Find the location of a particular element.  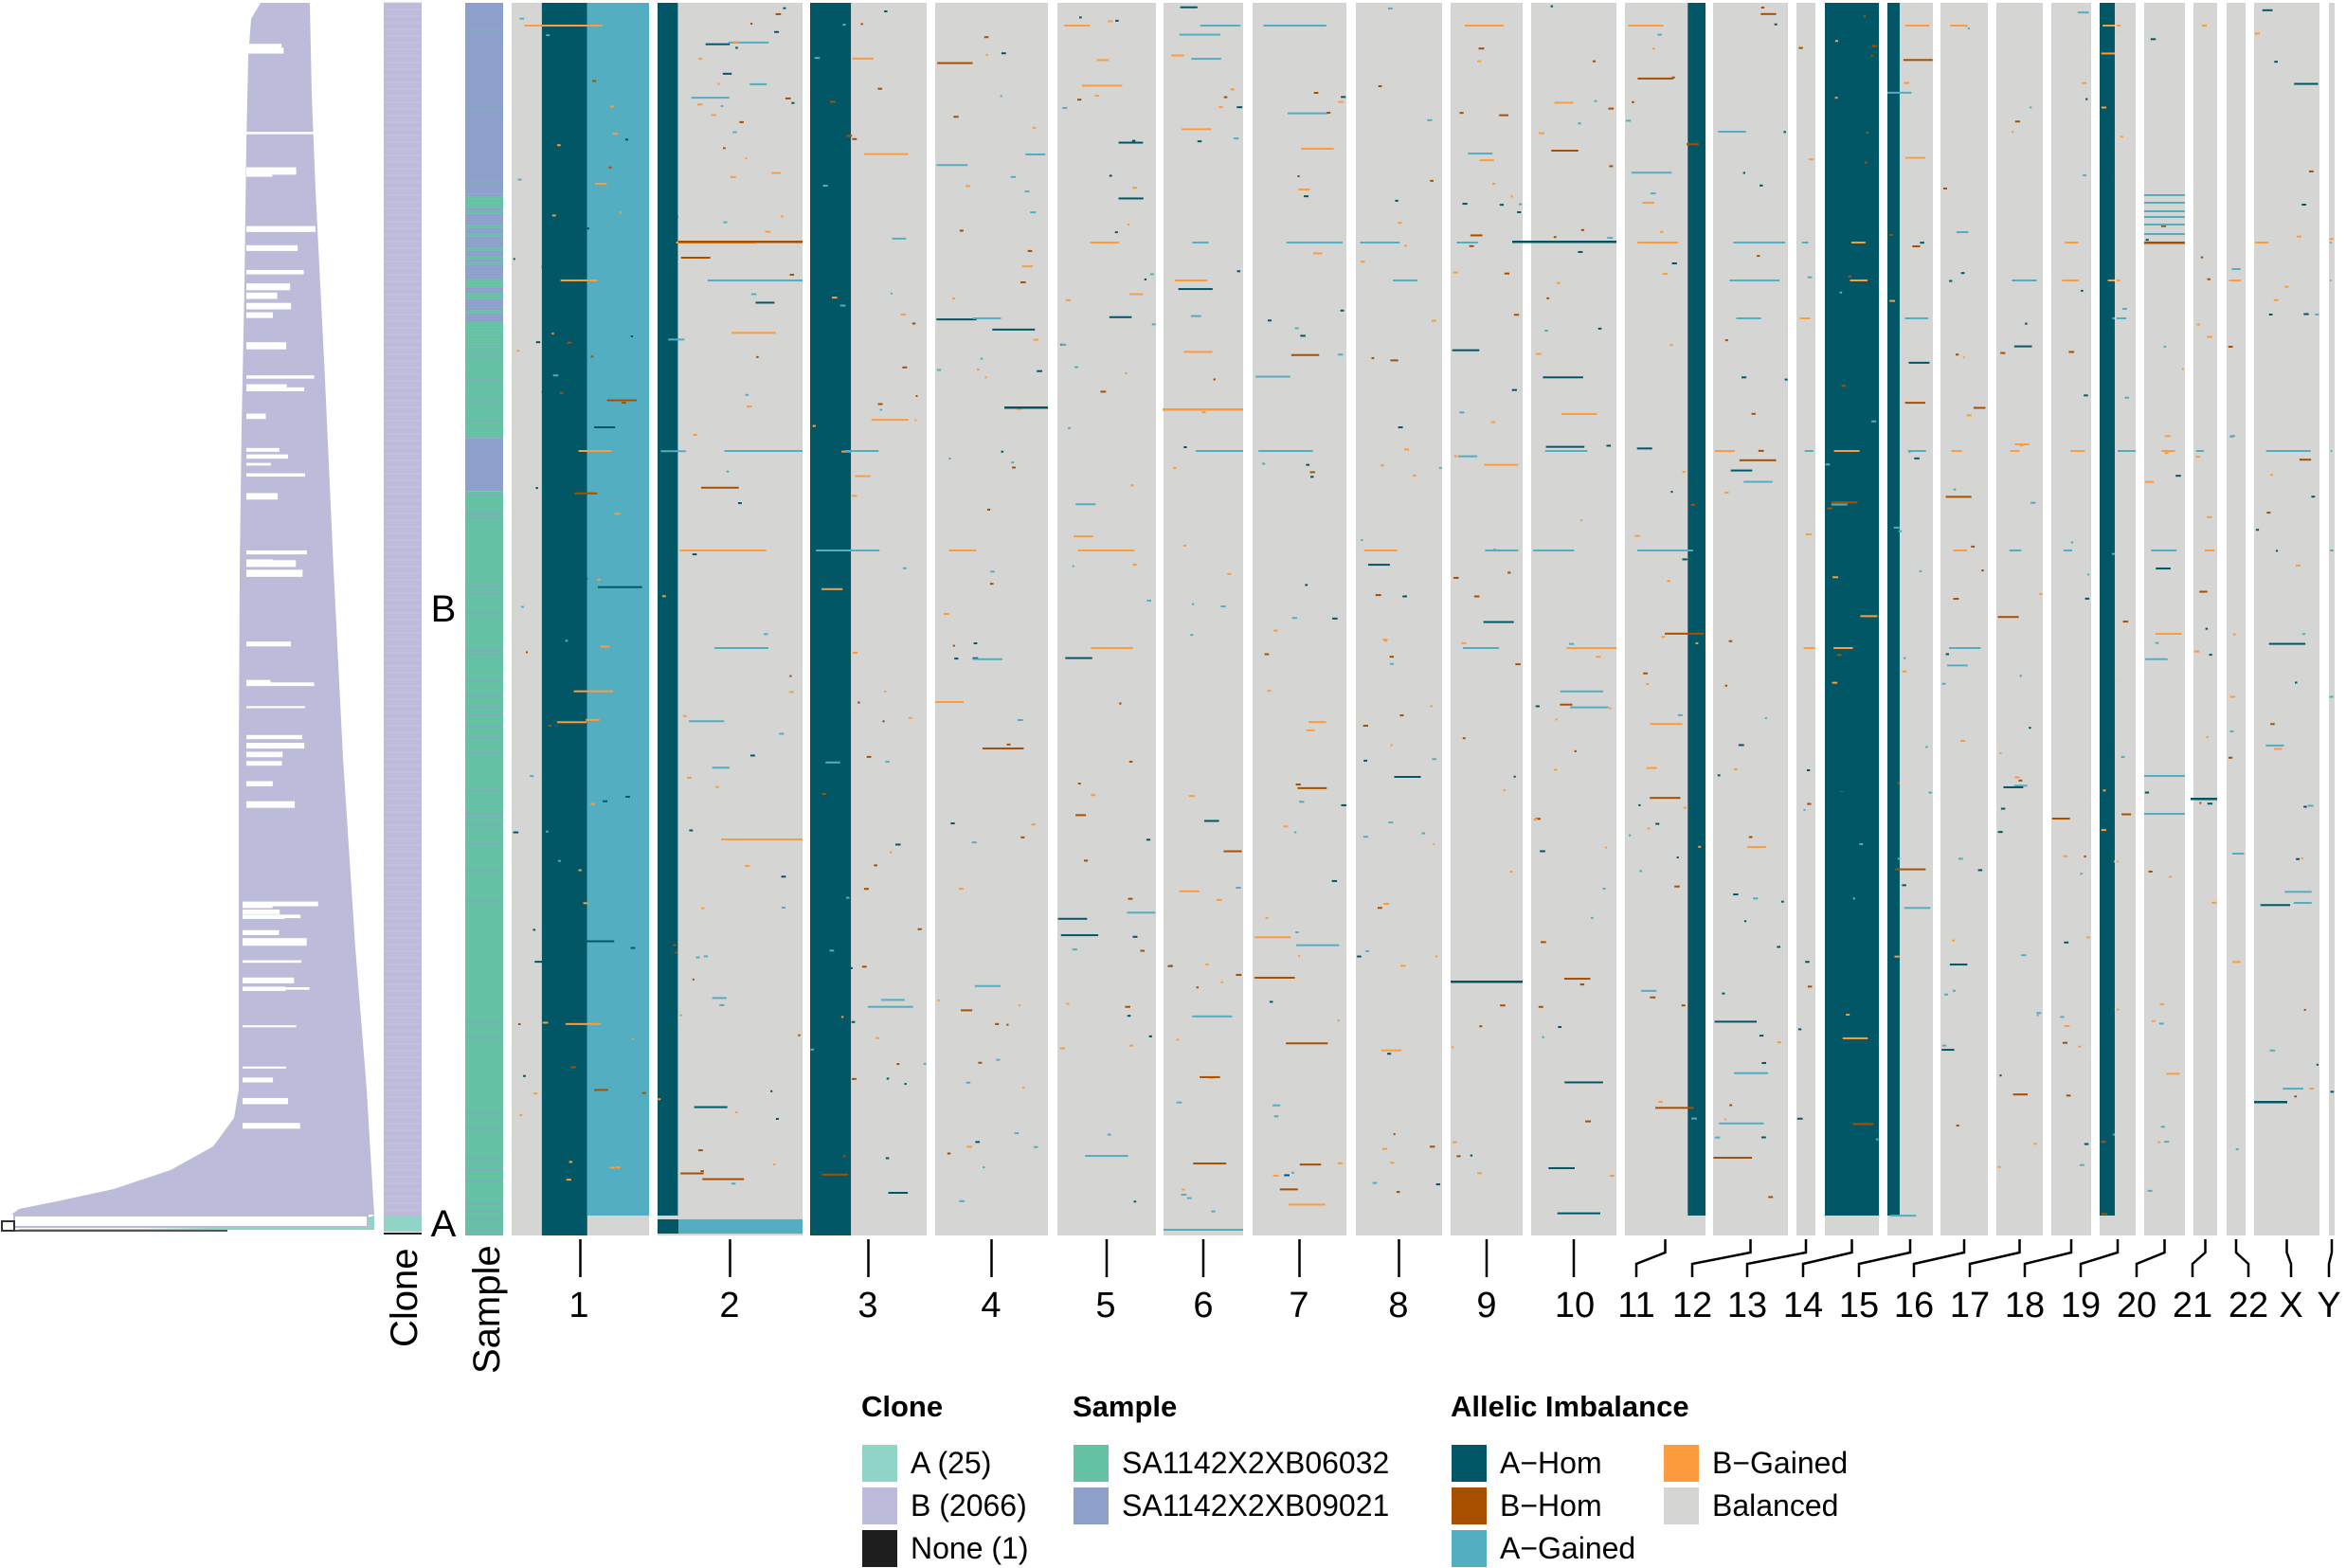

clone-annotation-track is located at coordinates (403, 618).